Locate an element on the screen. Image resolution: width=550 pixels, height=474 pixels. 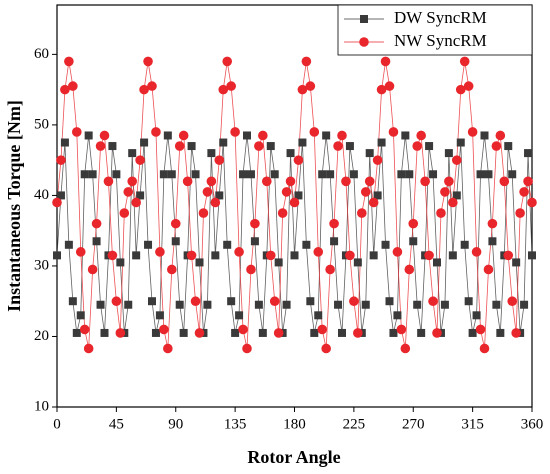
x-tick-label: 225 is located at coordinates (354, 424).